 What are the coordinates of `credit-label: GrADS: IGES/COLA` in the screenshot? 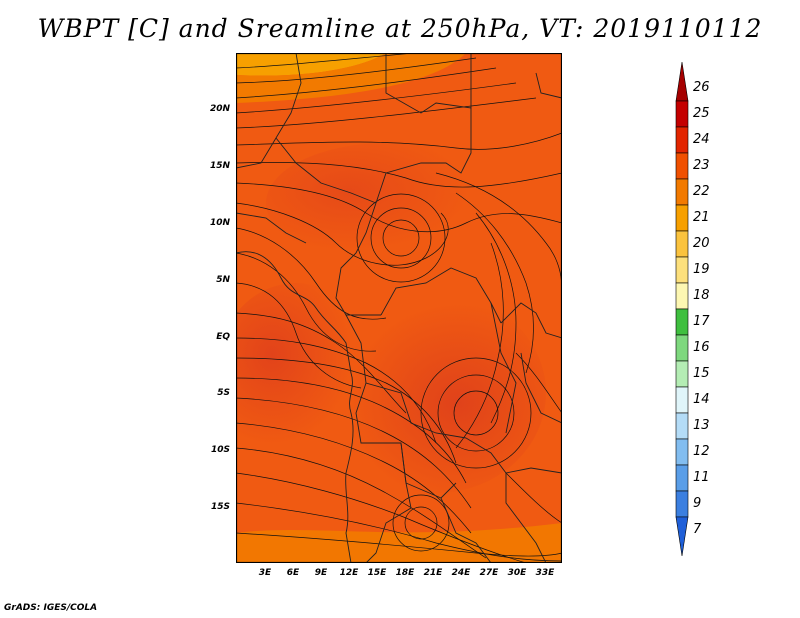 It's located at (51, 608).